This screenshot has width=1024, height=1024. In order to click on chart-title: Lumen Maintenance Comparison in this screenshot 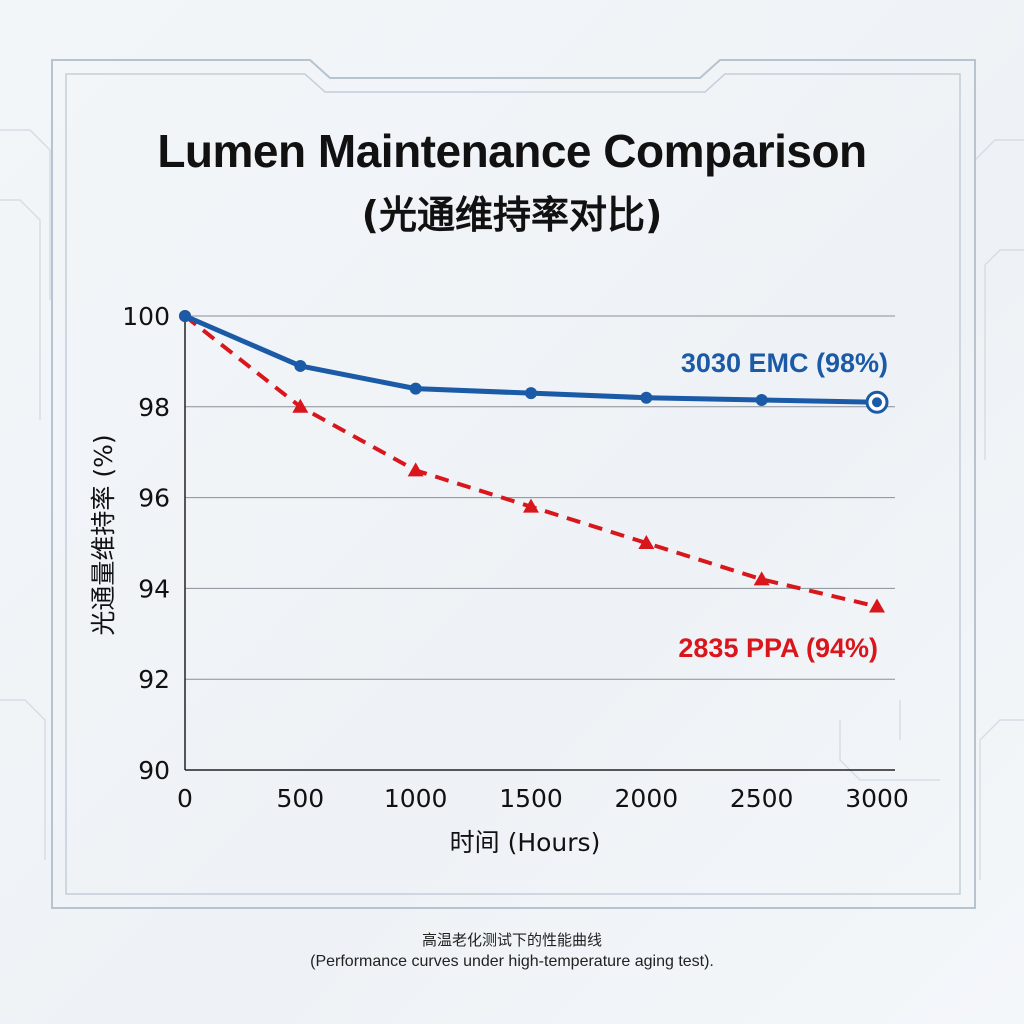, I will do `click(512, 151)`.